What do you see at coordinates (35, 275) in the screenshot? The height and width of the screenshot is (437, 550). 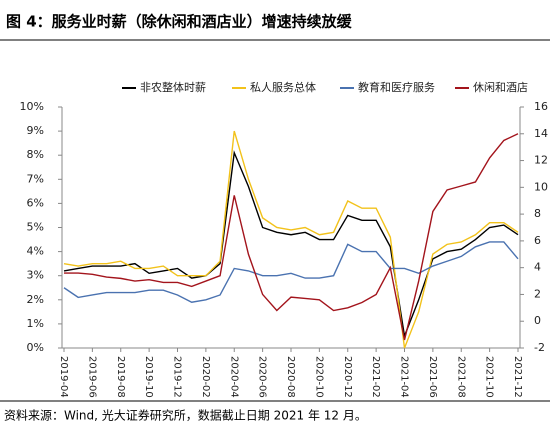 I see `y-tick-label: 3%` at bounding box center [35, 275].